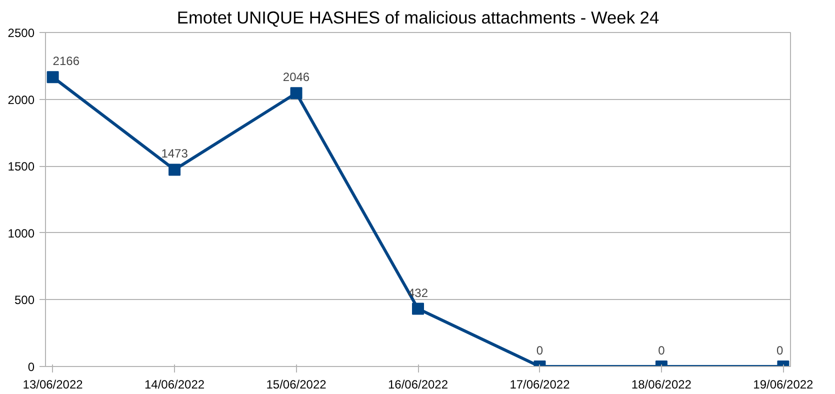  I want to click on y-tick-label: 500, so click(24, 300).